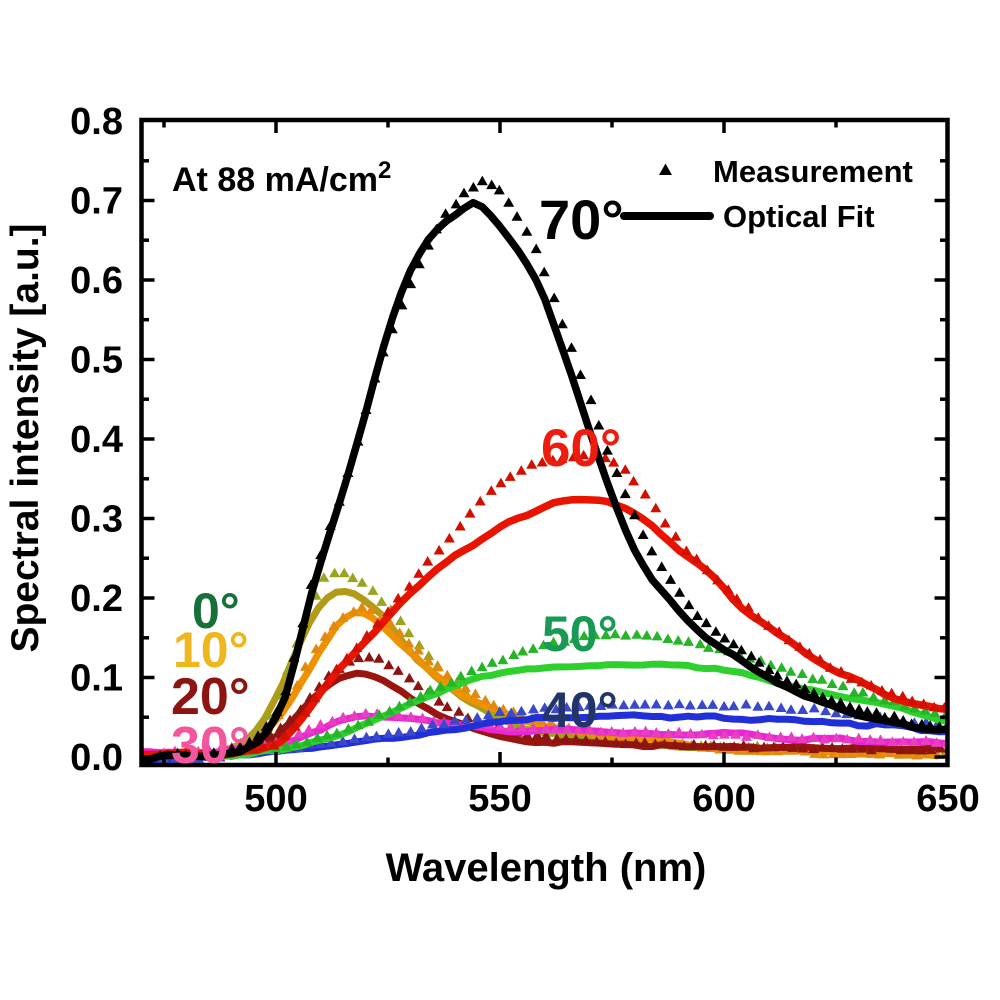 This screenshot has width=1000, height=1000. What do you see at coordinates (947, 799) in the screenshot?
I see `svg-text: 650` at bounding box center [947, 799].